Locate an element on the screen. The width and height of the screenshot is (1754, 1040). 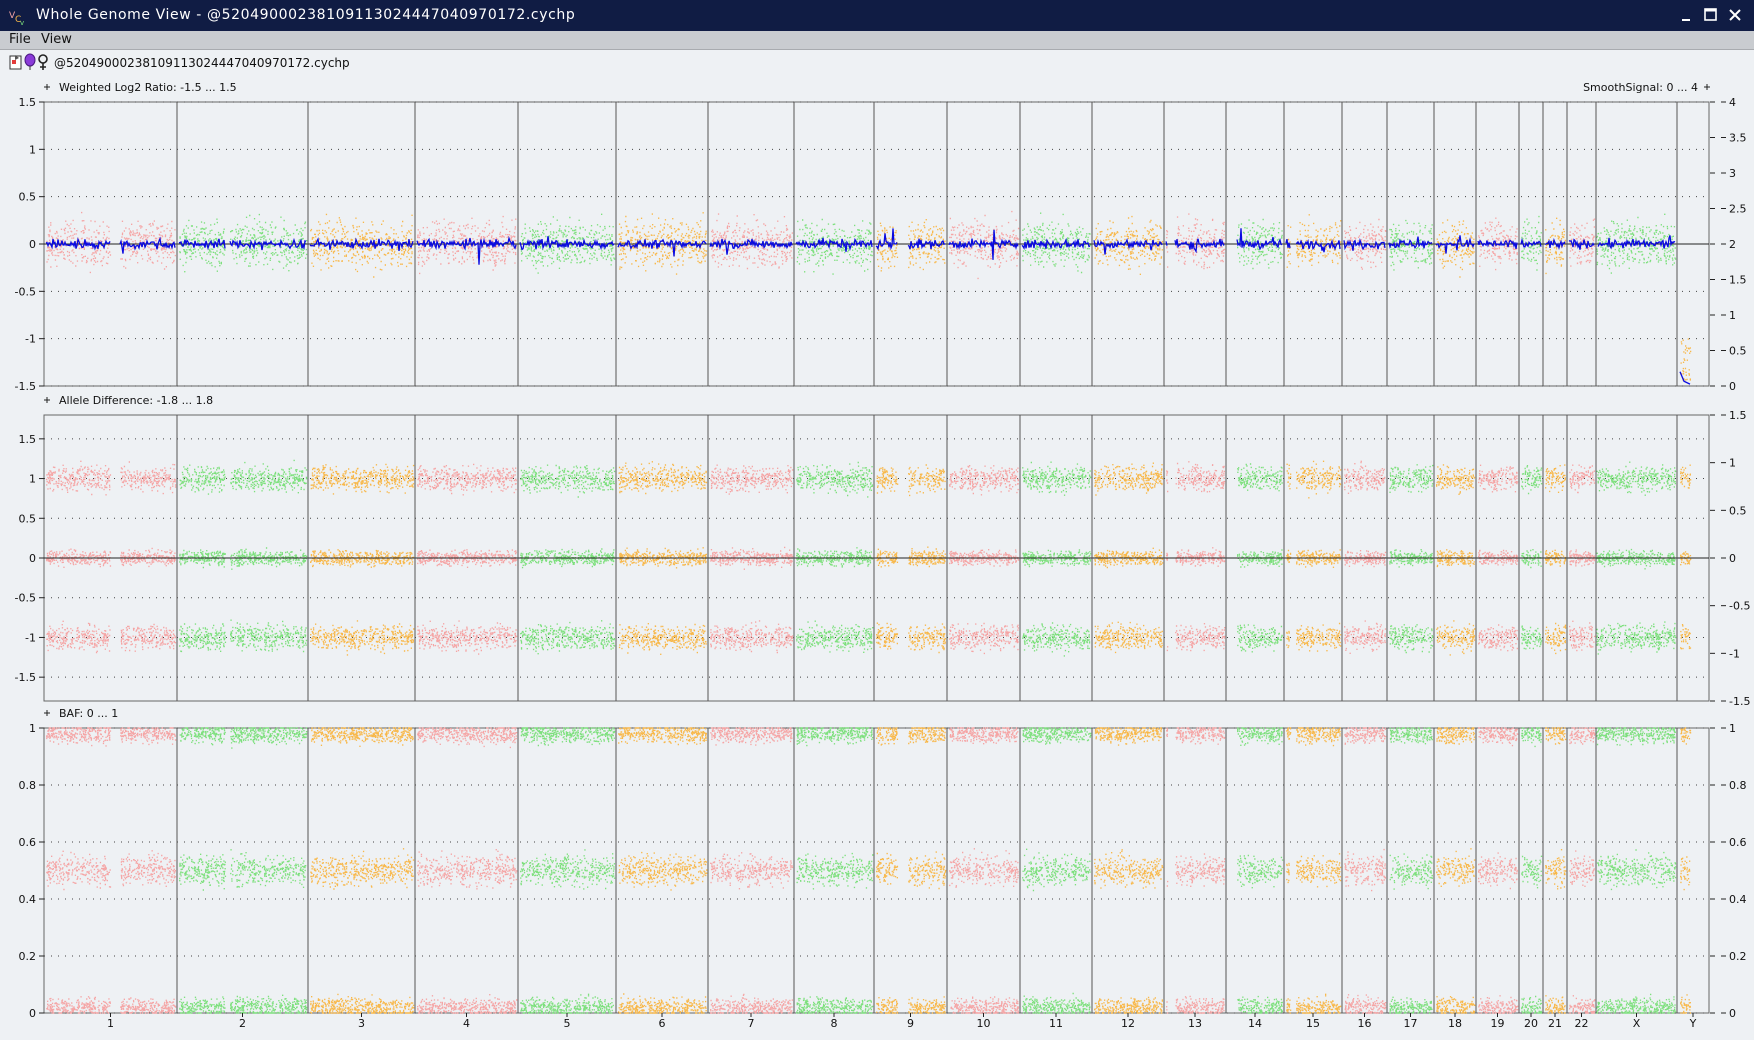
chromosome-label: 4 is located at coordinates (466, 1023).